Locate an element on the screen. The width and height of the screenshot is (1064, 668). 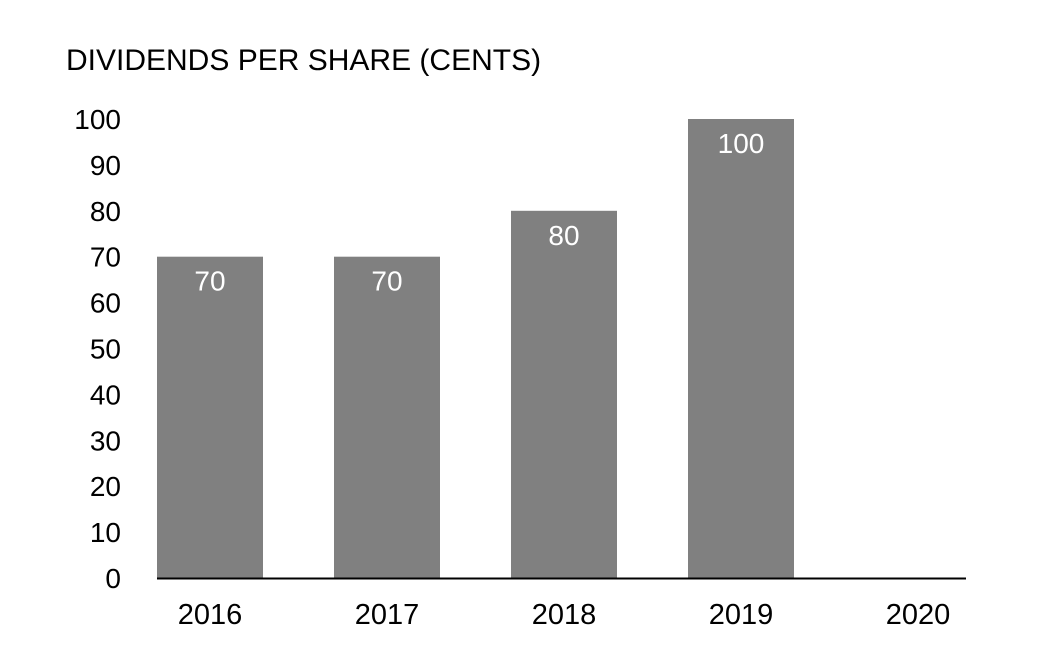
y-tick-label: 0 is located at coordinates (113, 578).